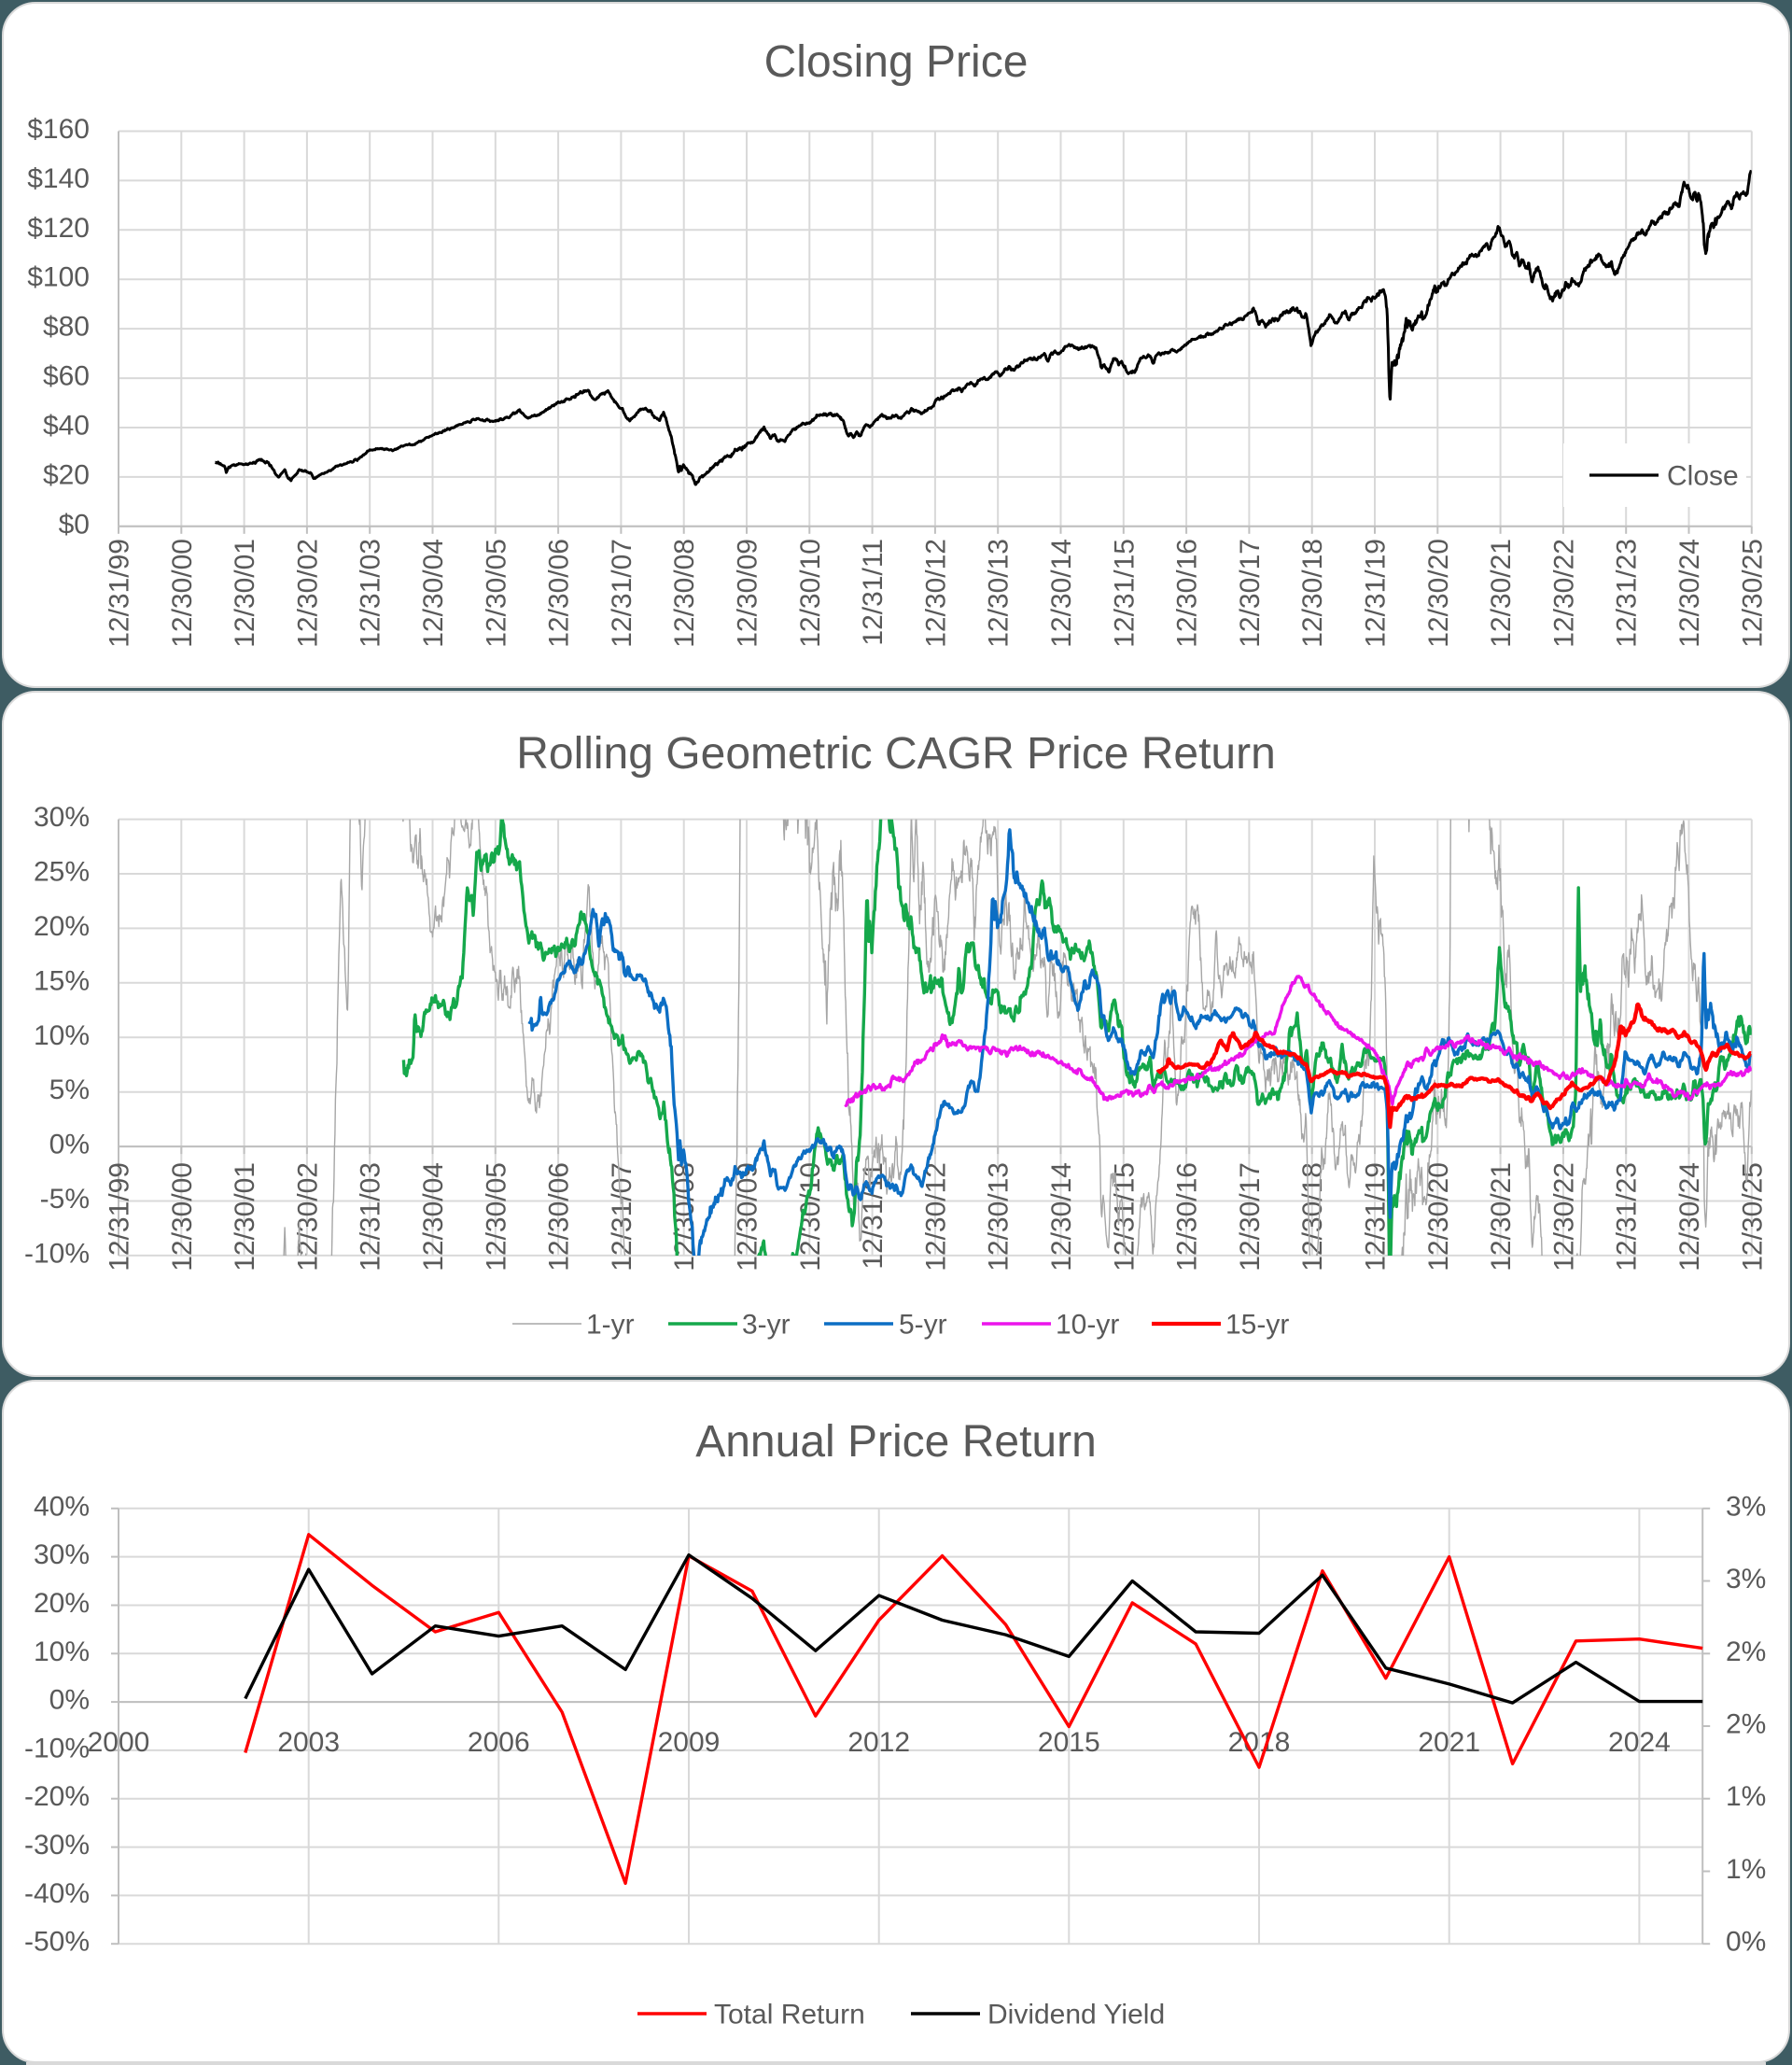  I want to click on svg-text: 2000, so click(119, 1742).